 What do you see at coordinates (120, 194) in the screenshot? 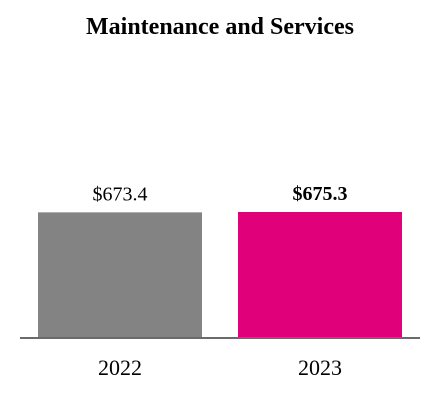
I see `value-label-2022: $673.4` at bounding box center [120, 194].